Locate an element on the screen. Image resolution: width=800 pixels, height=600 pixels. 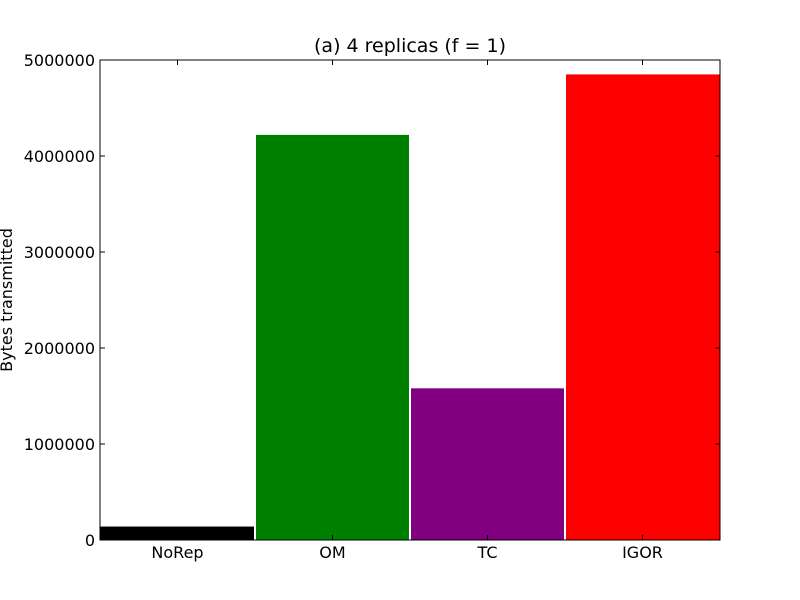
y-tick-label: 2000000 is located at coordinates (59, 348).